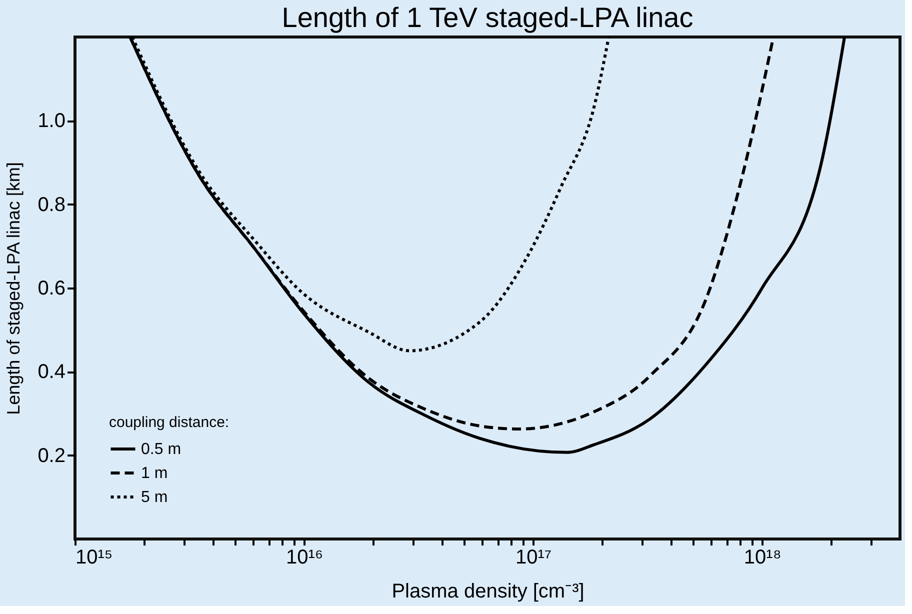 The image size is (912, 614). Describe the element at coordinates (52, 121) in the screenshot. I see `y-tick-label: 1.0` at that location.